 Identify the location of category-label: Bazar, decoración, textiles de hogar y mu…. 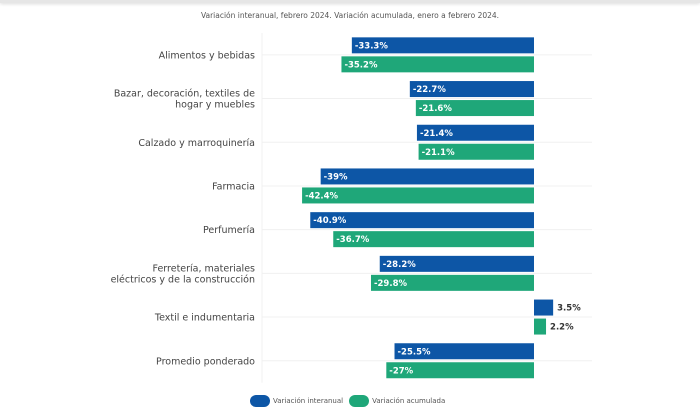
(184, 100).